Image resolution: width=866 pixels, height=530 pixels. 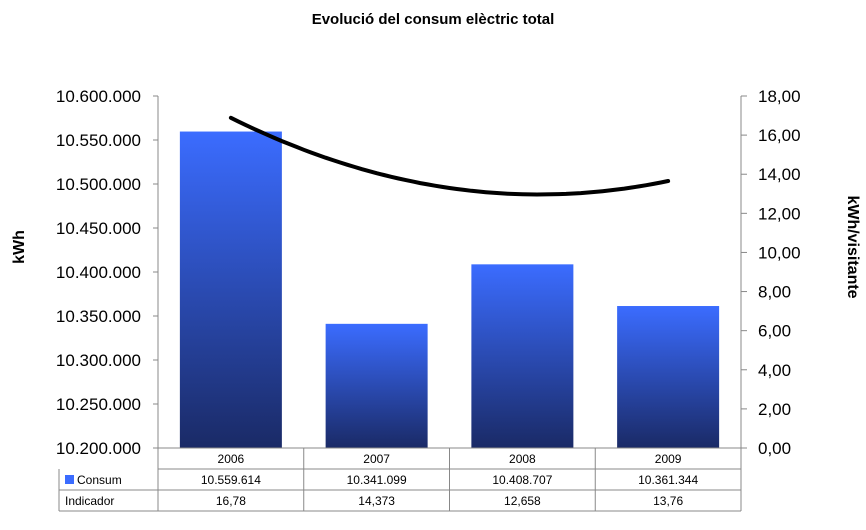 What do you see at coordinates (522, 356) in the screenshot?
I see `bar-2008` at bounding box center [522, 356].